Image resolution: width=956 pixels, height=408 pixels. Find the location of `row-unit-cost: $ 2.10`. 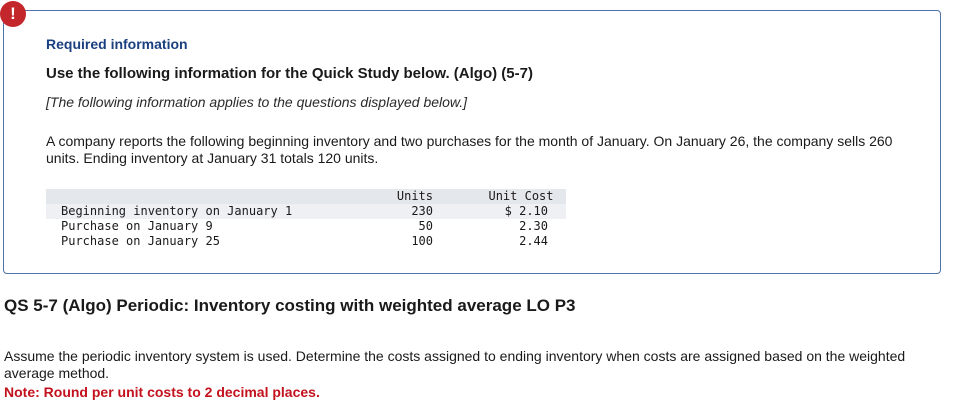

row-unit-cost: $ 2.10 is located at coordinates (526, 211).